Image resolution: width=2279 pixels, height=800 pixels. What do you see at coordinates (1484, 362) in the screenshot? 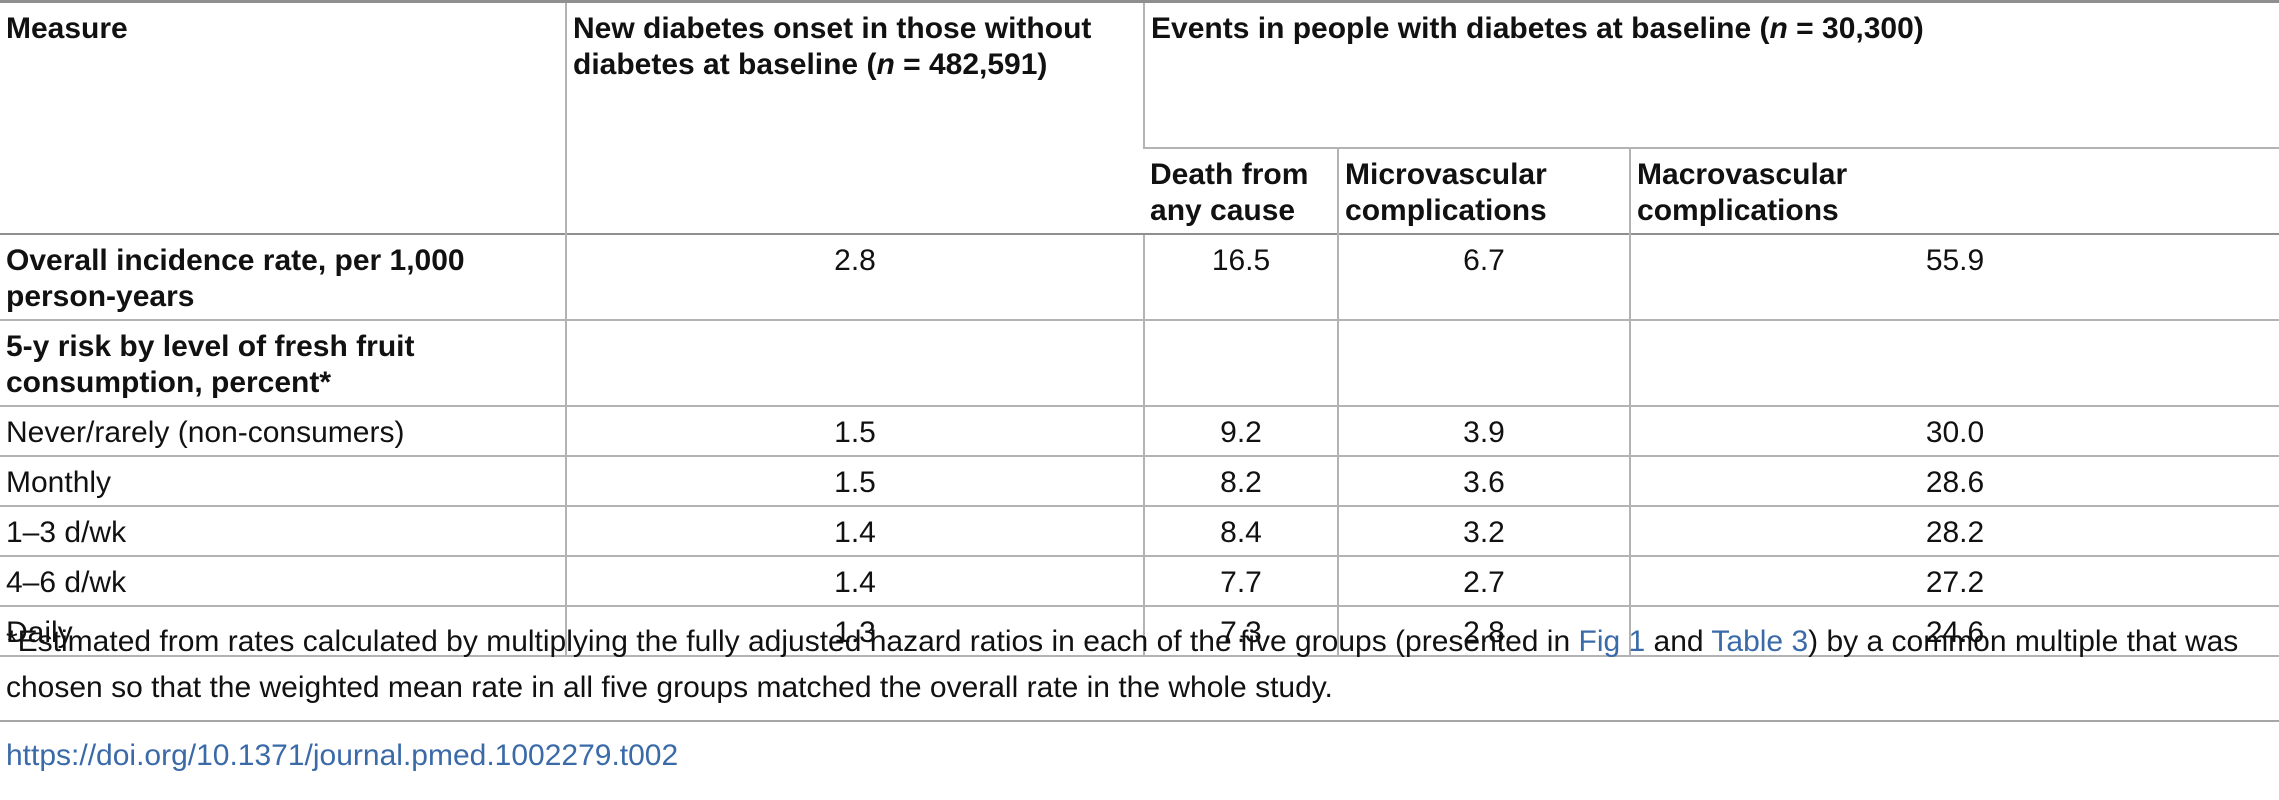
I see `cell-micro` at bounding box center [1484, 362].